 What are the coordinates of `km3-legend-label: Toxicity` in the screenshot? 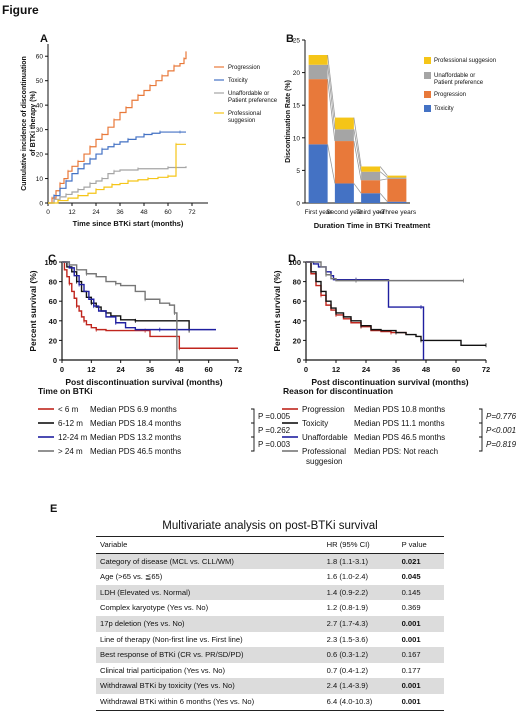 It's located at (315, 423).